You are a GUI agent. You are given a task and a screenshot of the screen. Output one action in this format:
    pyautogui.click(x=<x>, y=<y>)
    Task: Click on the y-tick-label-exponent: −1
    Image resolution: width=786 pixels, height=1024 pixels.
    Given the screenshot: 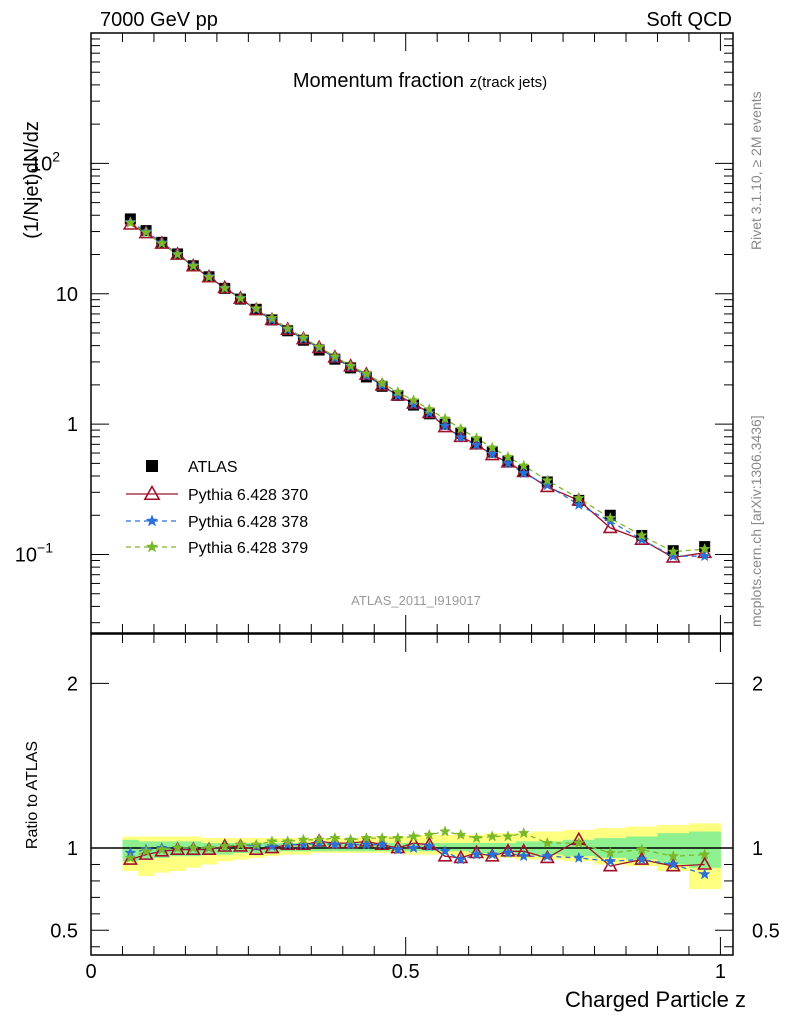 What is the action you would take?
    pyautogui.click(x=45, y=548)
    